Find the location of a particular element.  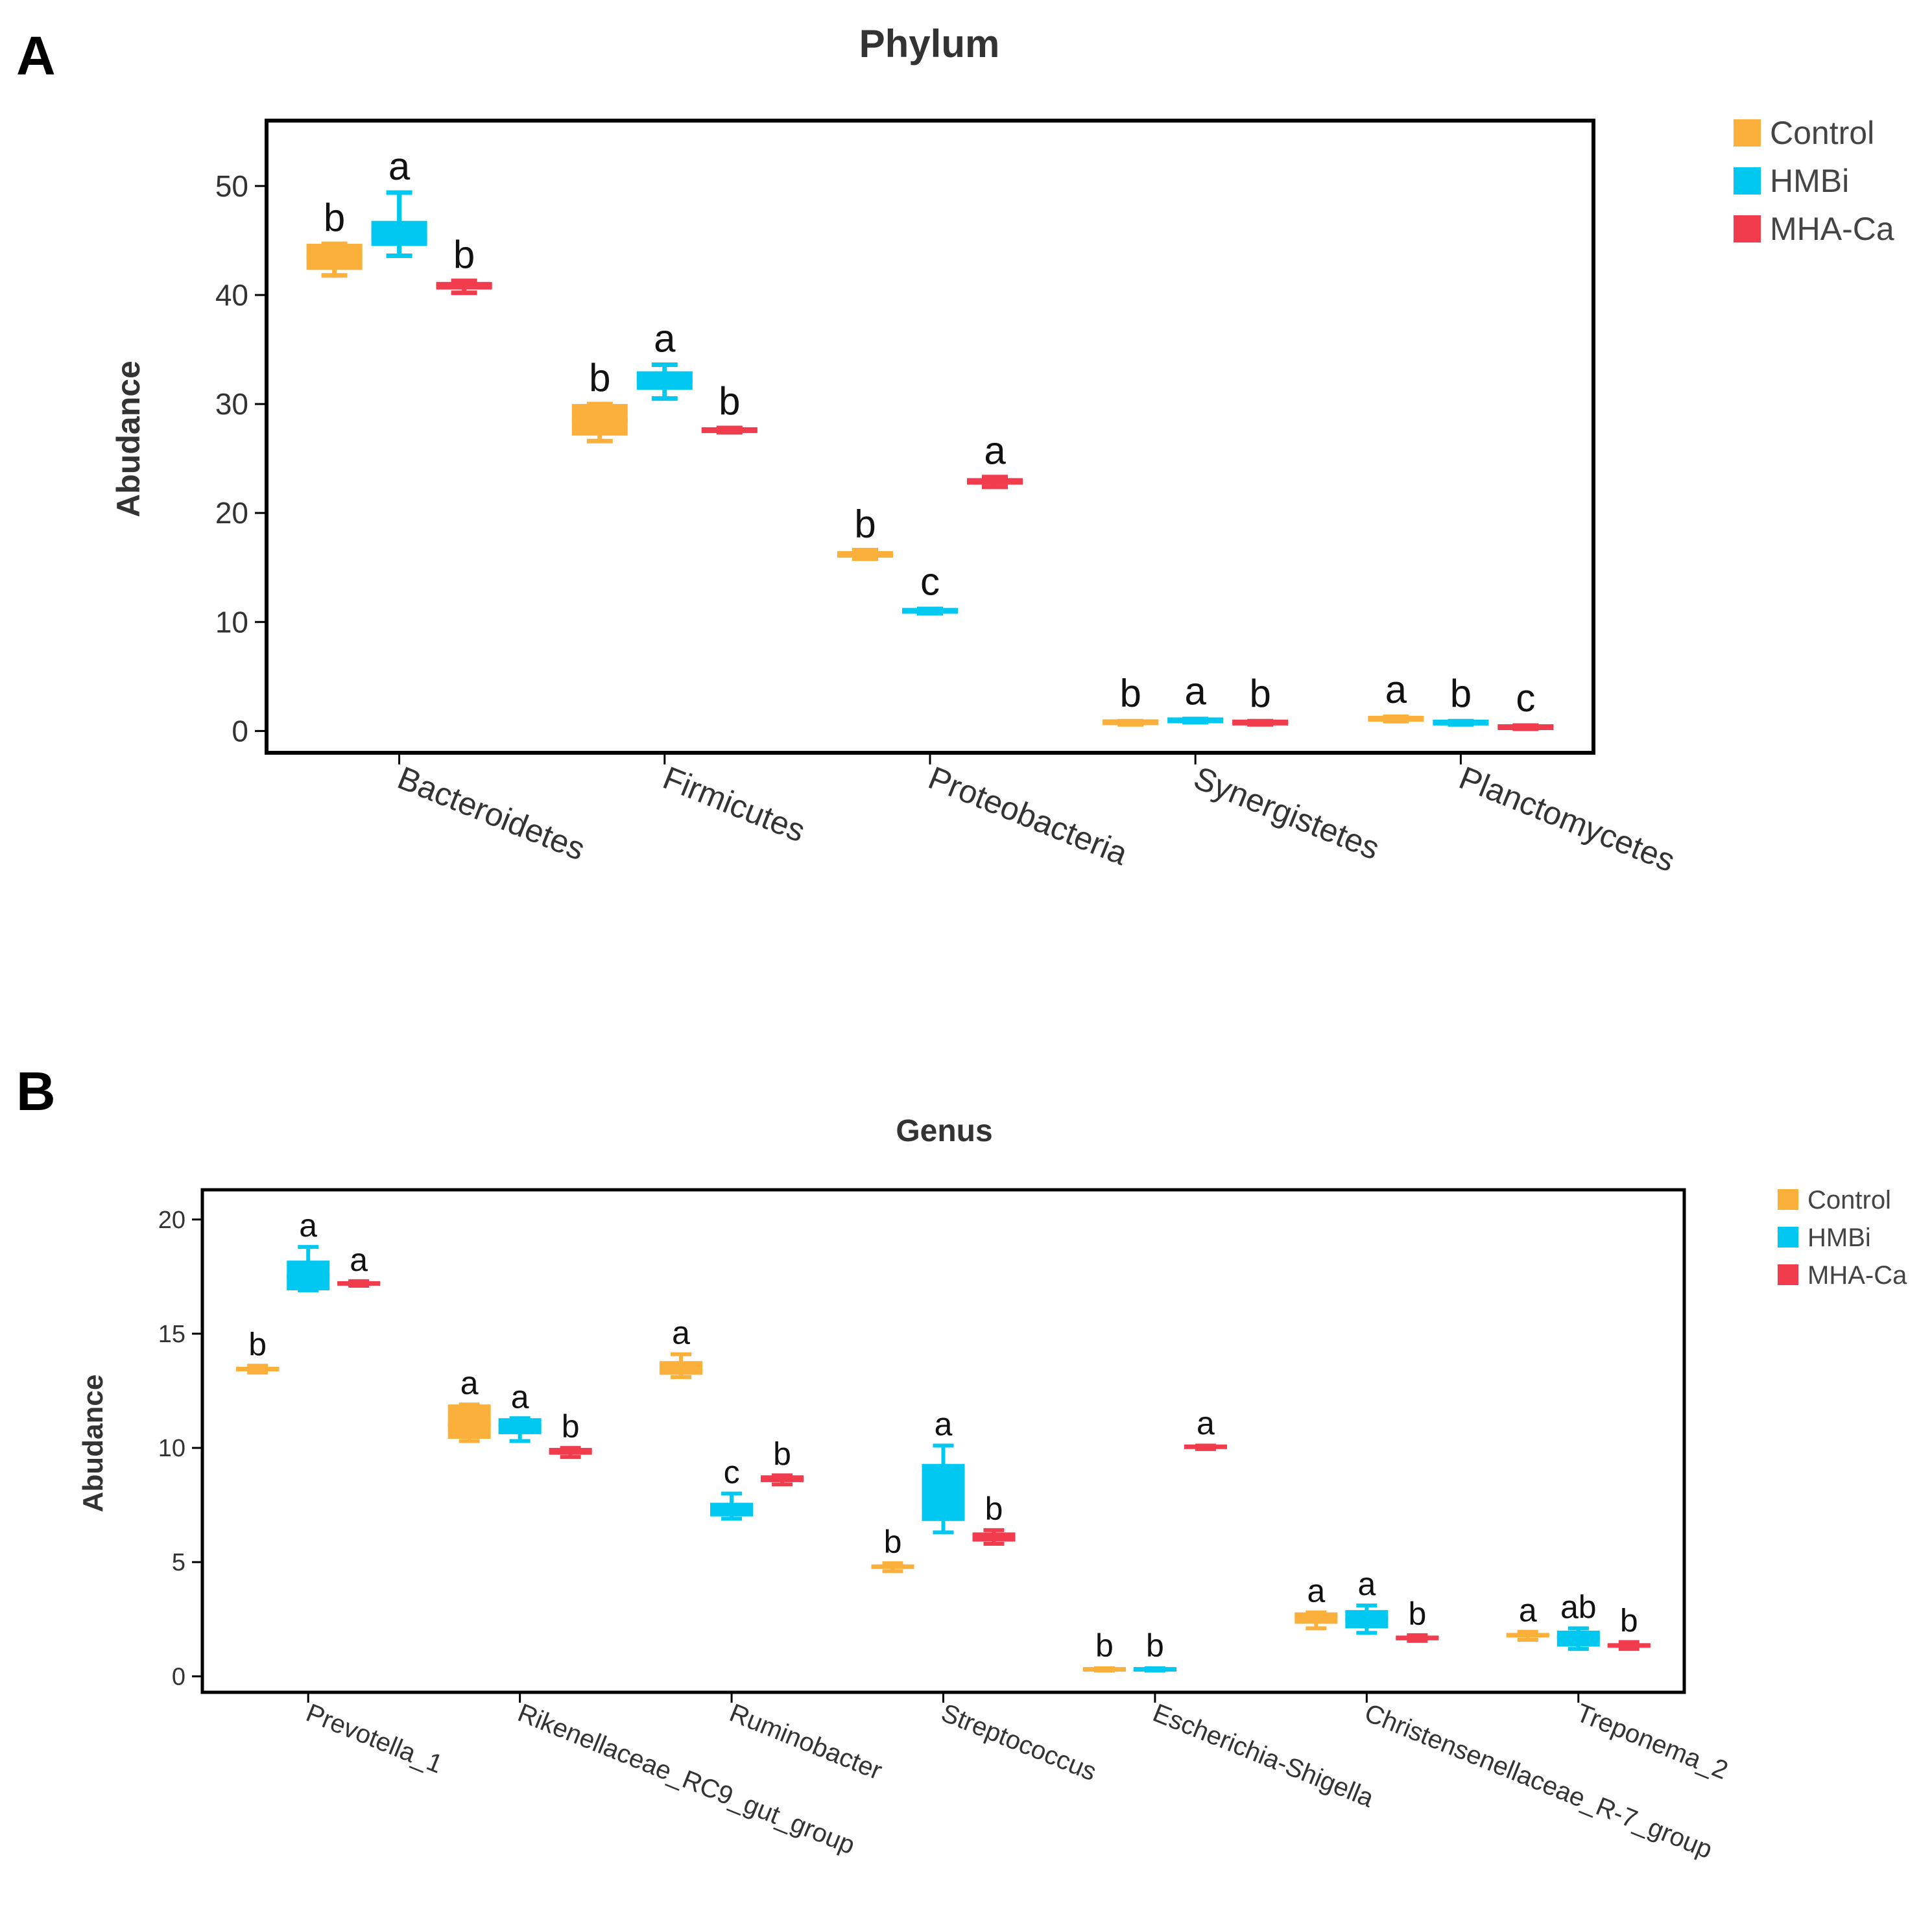

legend-item: HMBi is located at coordinates (1791, 181).